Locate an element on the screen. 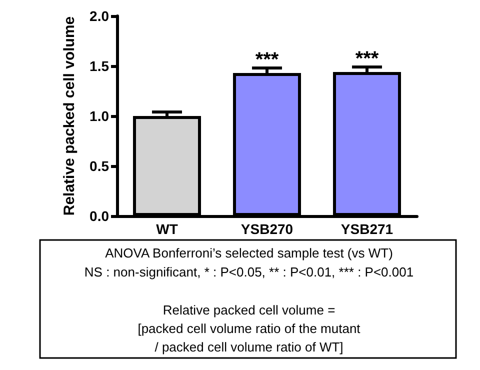 This screenshot has width=480, height=370. x-tick-label: YSB270 is located at coordinates (267, 229).